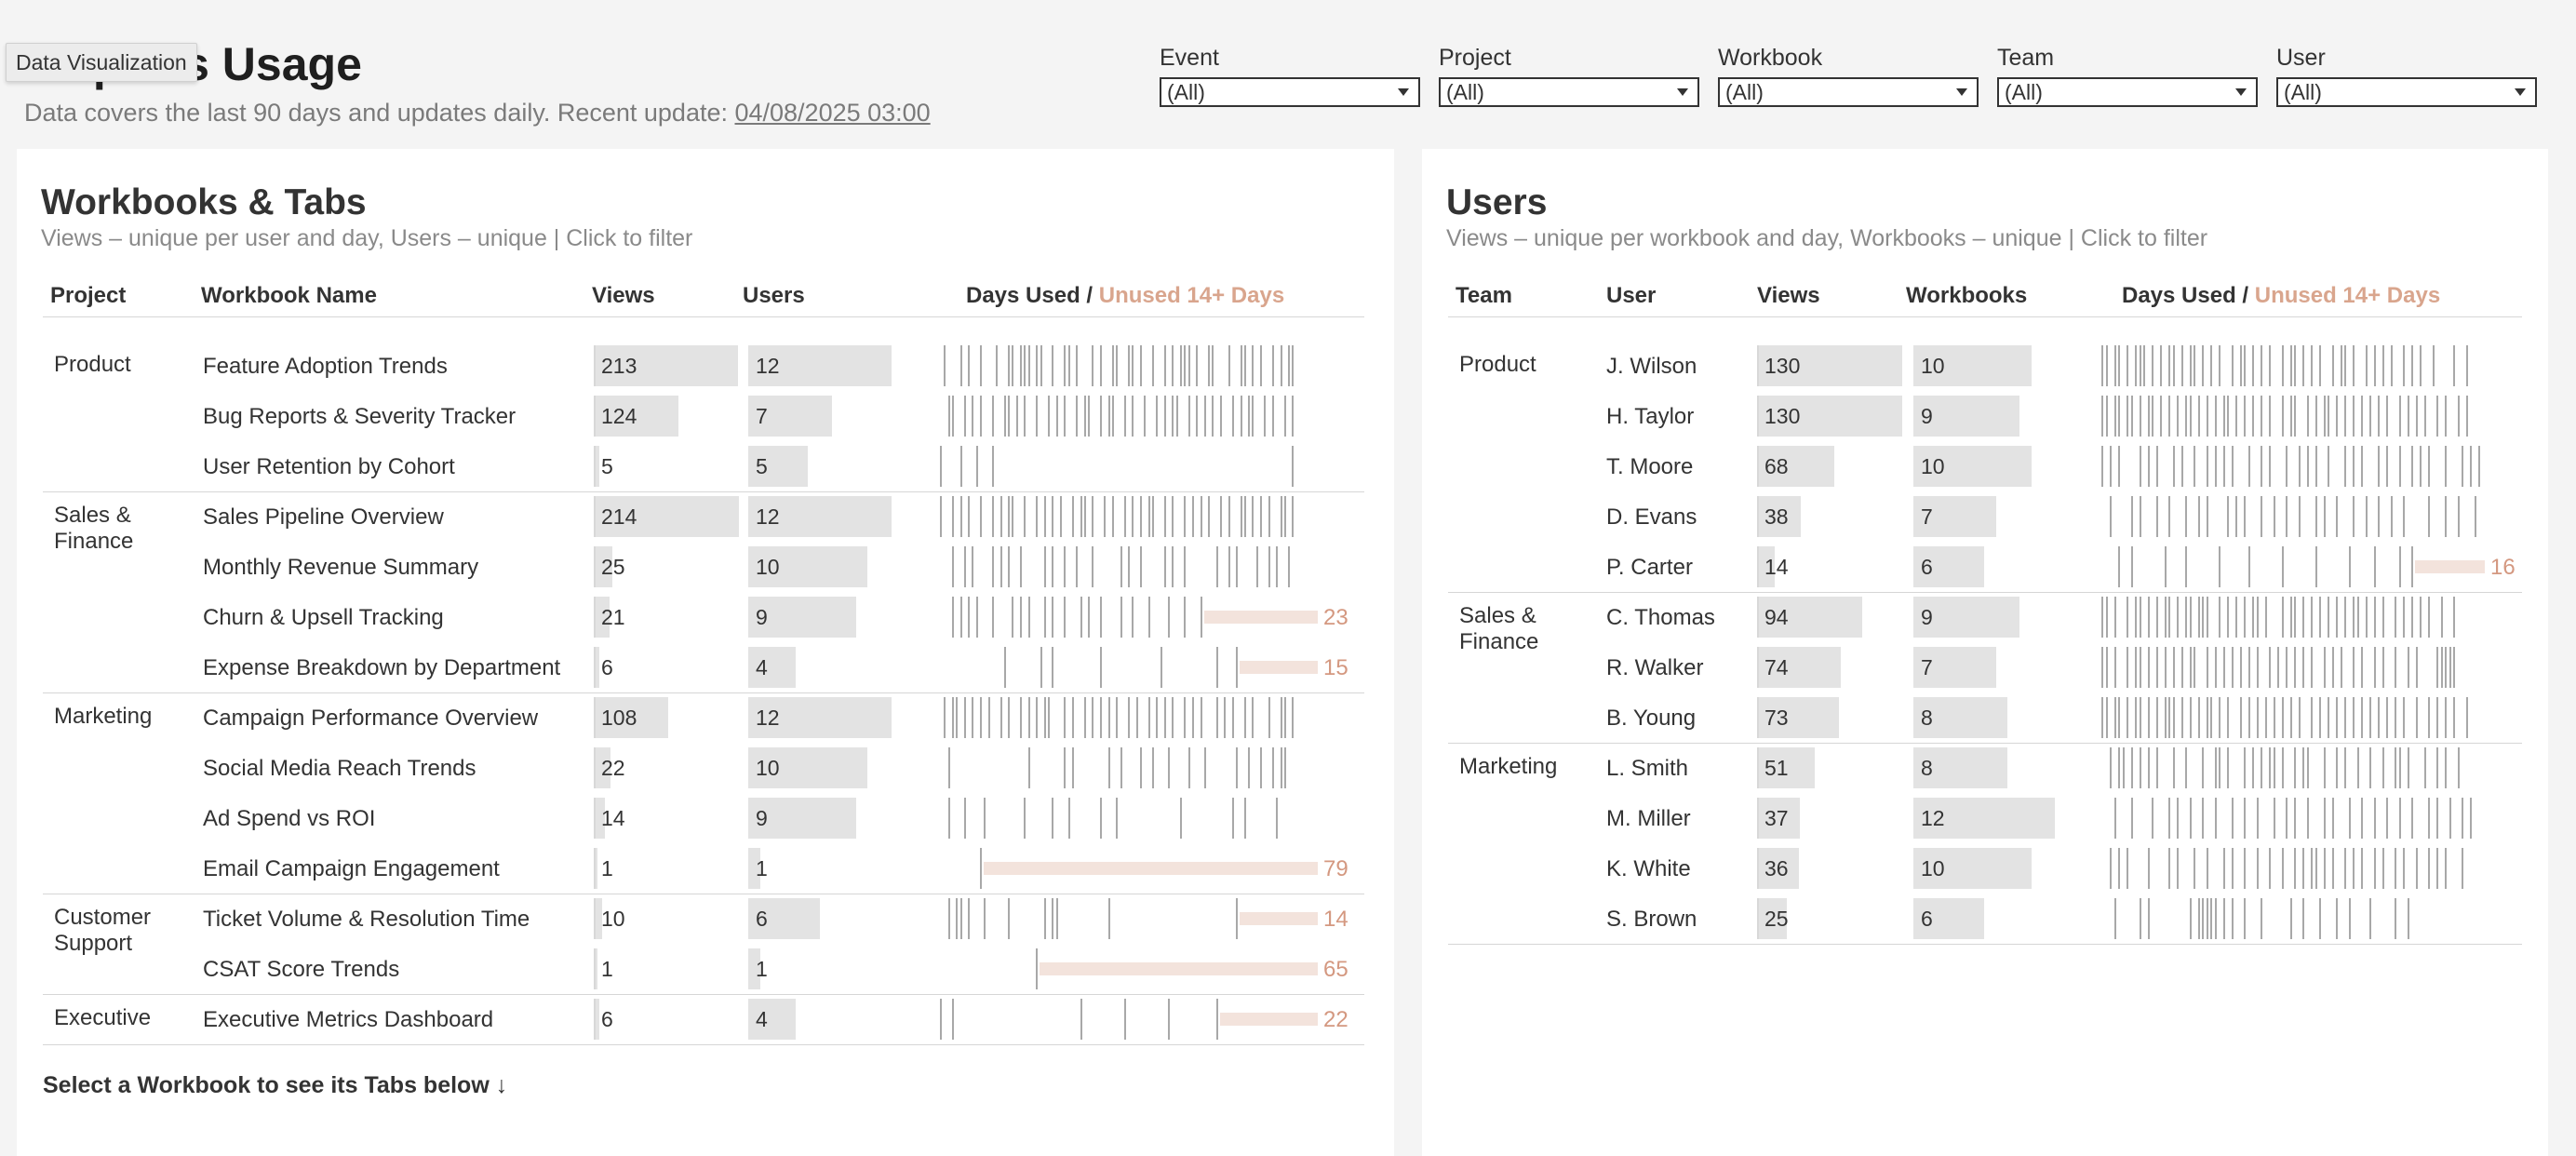 This screenshot has width=2576, height=1156. What do you see at coordinates (1499, 628) in the screenshot?
I see `team-label: Sales & Finance` at bounding box center [1499, 628].